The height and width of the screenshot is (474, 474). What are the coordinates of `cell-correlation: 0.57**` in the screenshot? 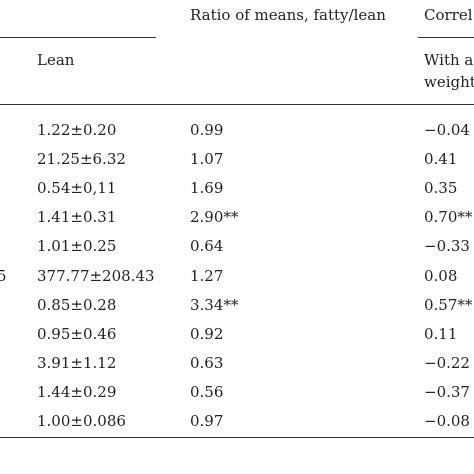 It's located at (448, 305).